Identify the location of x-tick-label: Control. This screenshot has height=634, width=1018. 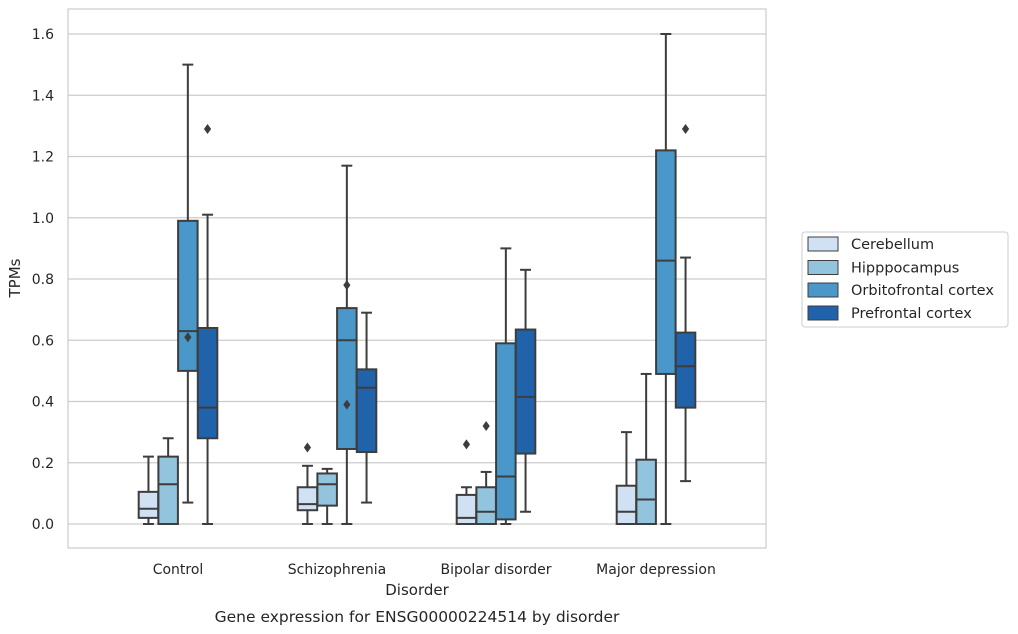
(178, 570).